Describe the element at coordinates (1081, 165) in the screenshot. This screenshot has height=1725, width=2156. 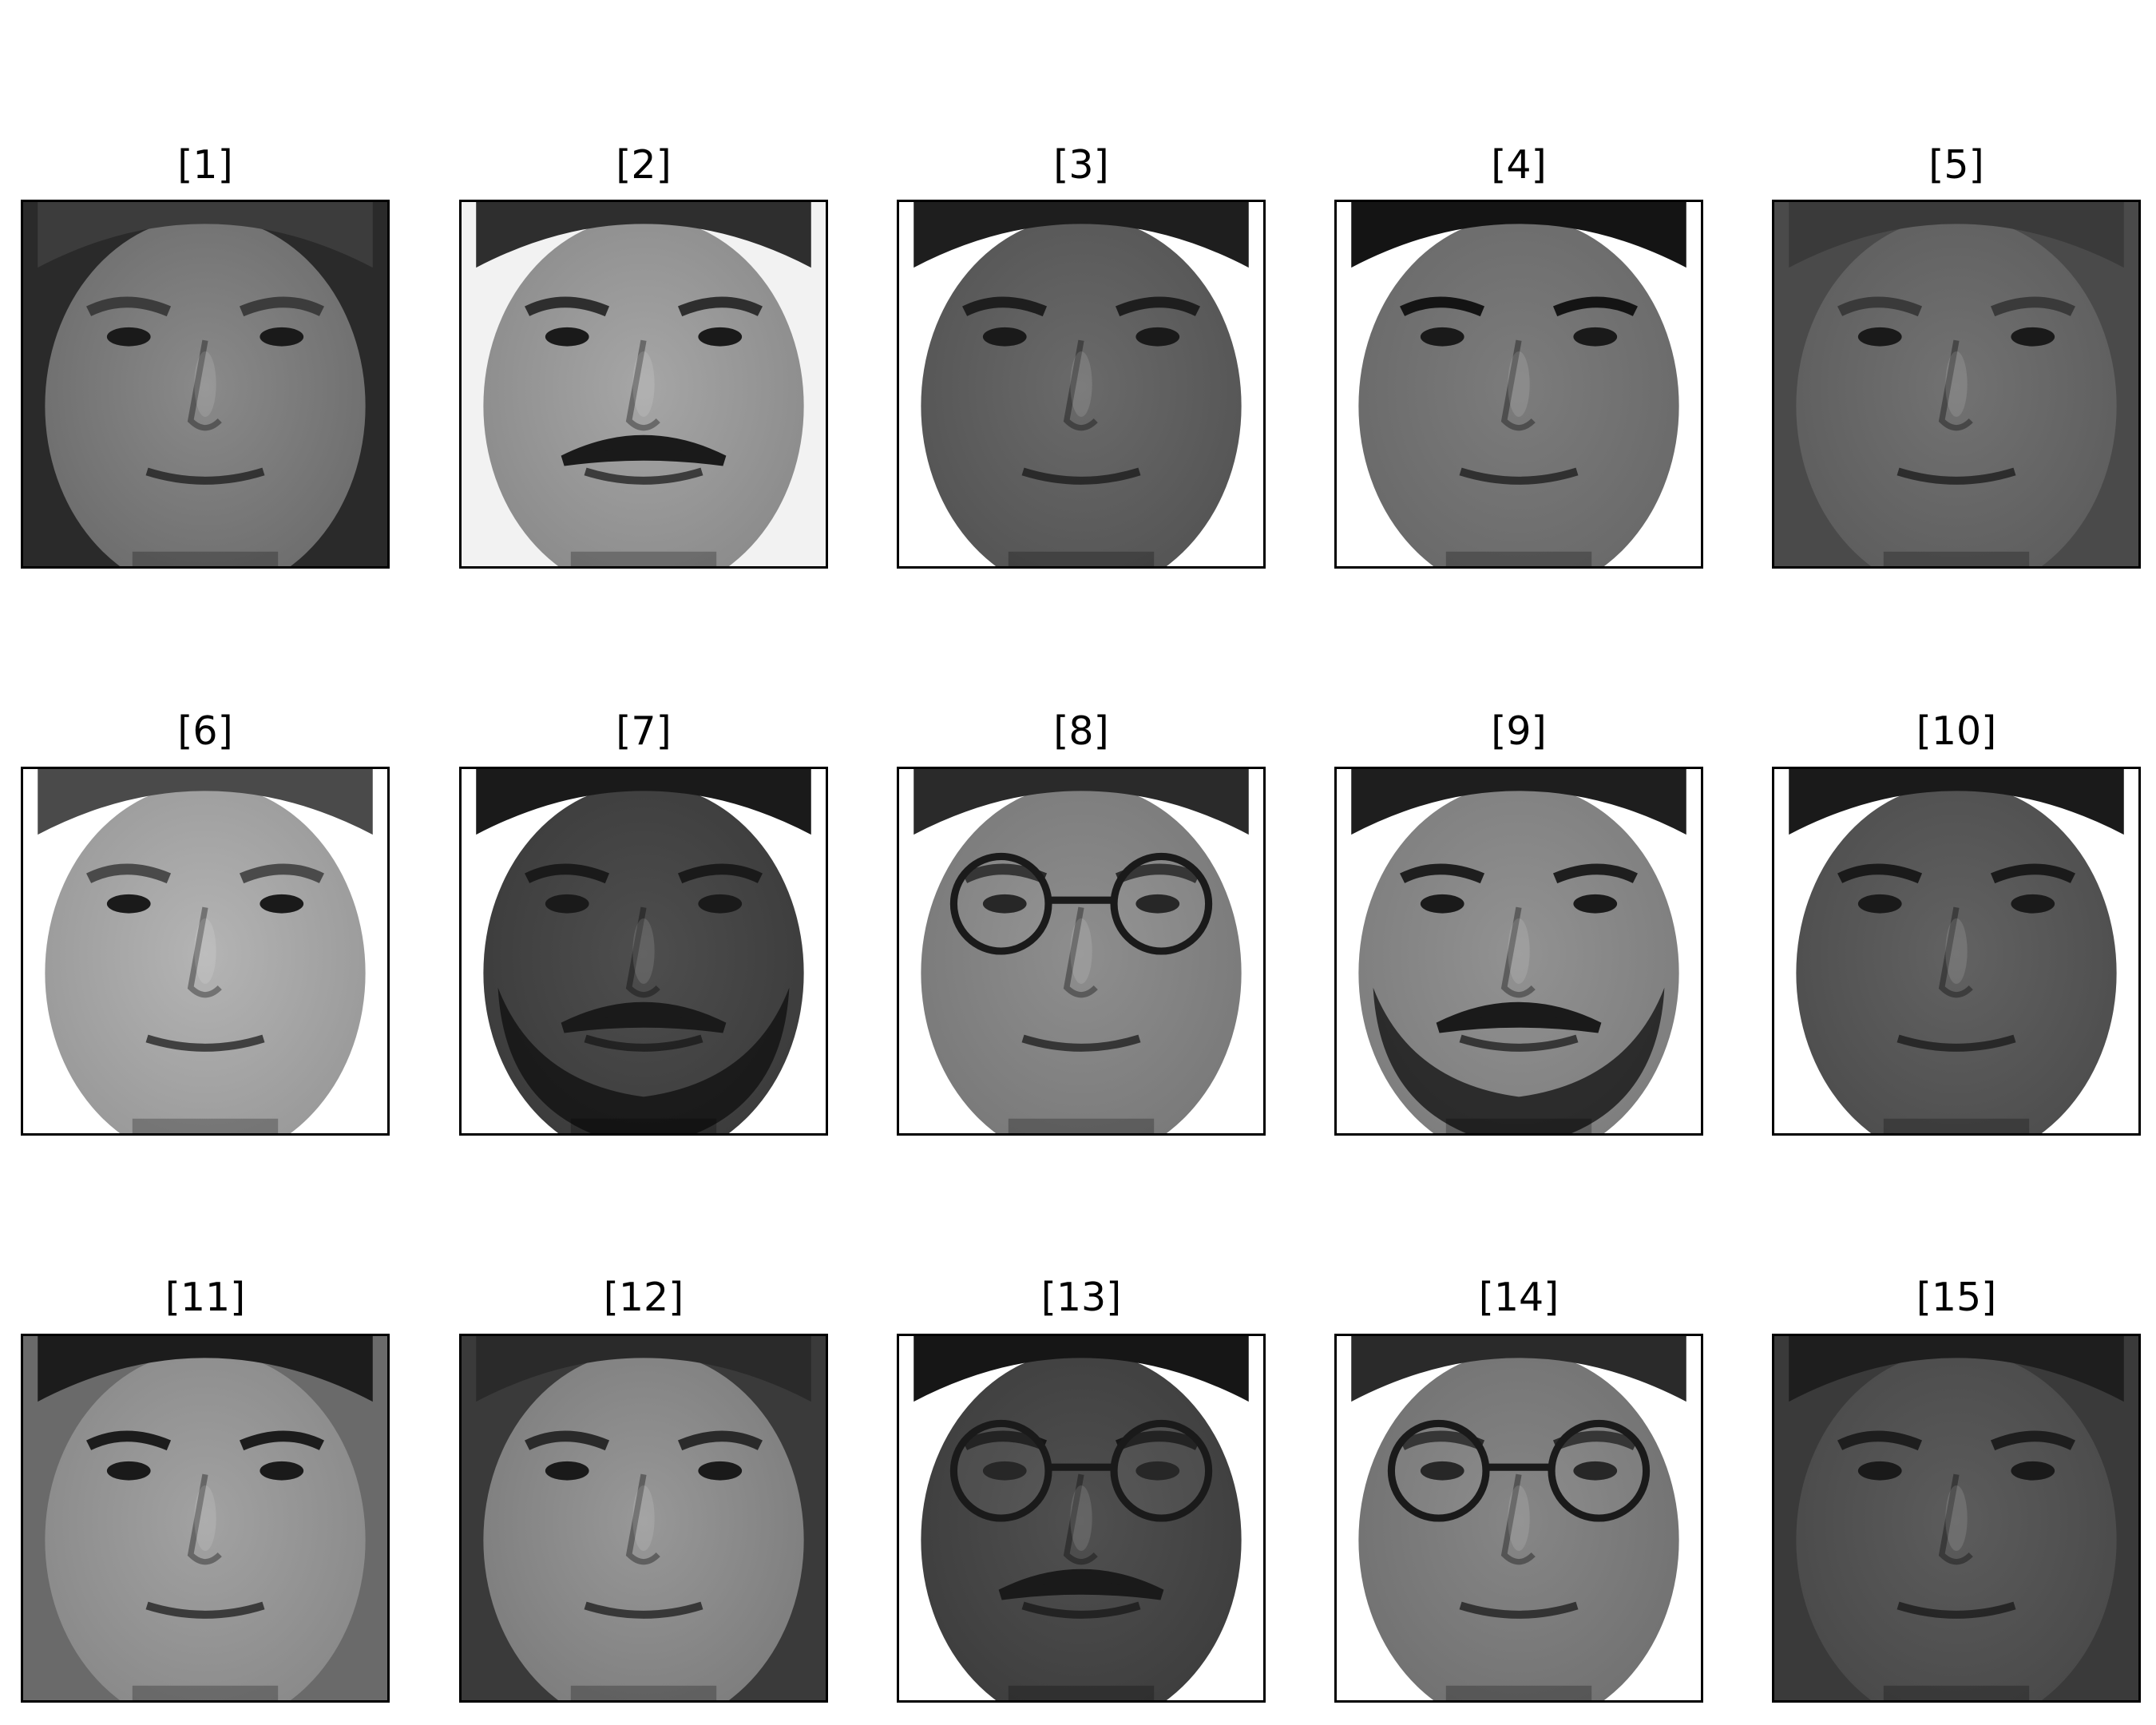
I see `panel-title: [3]` at that location.